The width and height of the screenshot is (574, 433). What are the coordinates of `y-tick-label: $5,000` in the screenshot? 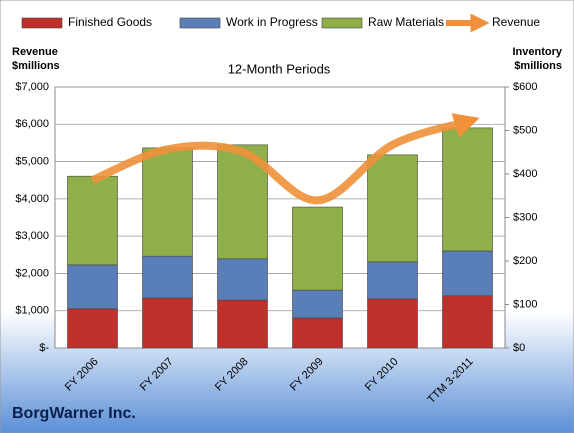 It's located at (32, 161).